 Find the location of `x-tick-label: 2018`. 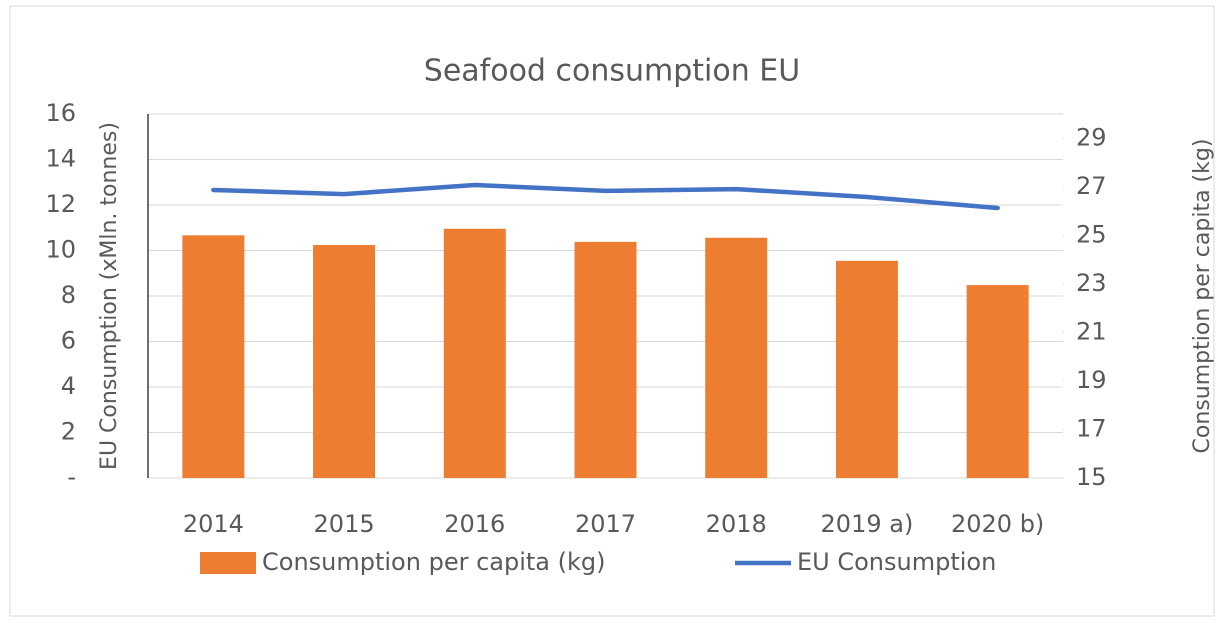

x-tick-label: 2018 is located at coordinates (736, 524).